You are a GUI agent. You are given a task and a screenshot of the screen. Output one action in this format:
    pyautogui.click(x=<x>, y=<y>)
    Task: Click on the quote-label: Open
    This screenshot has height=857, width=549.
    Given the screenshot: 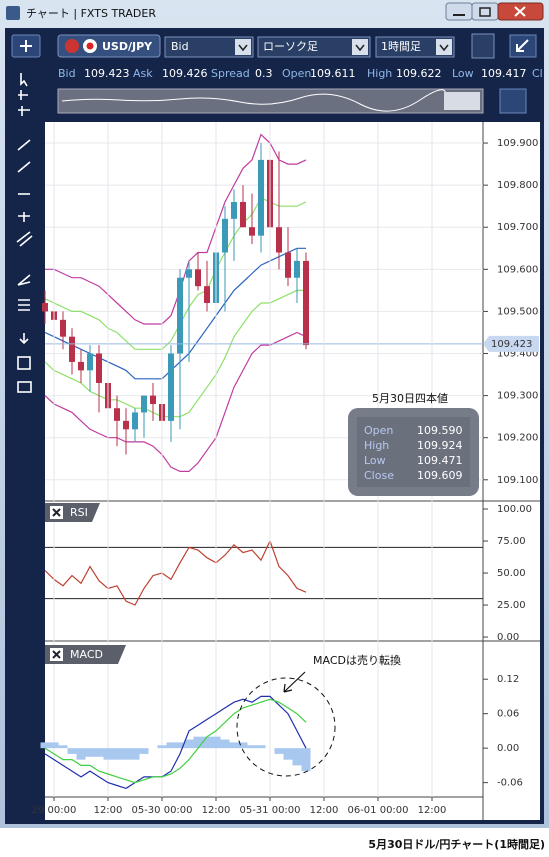 What is the action you would take?
    pyautogui.click(x=296, y=73)
    